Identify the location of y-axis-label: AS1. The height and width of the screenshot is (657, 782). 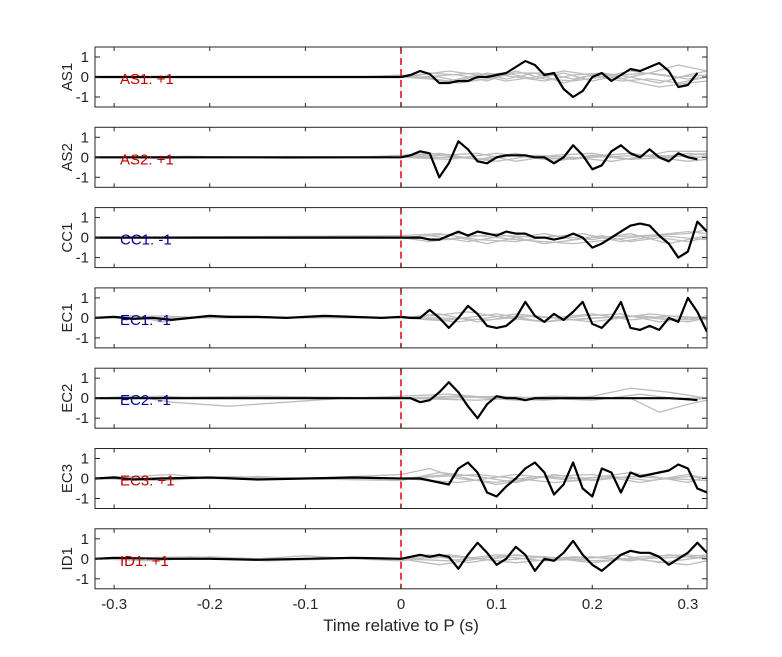
(67, 77).